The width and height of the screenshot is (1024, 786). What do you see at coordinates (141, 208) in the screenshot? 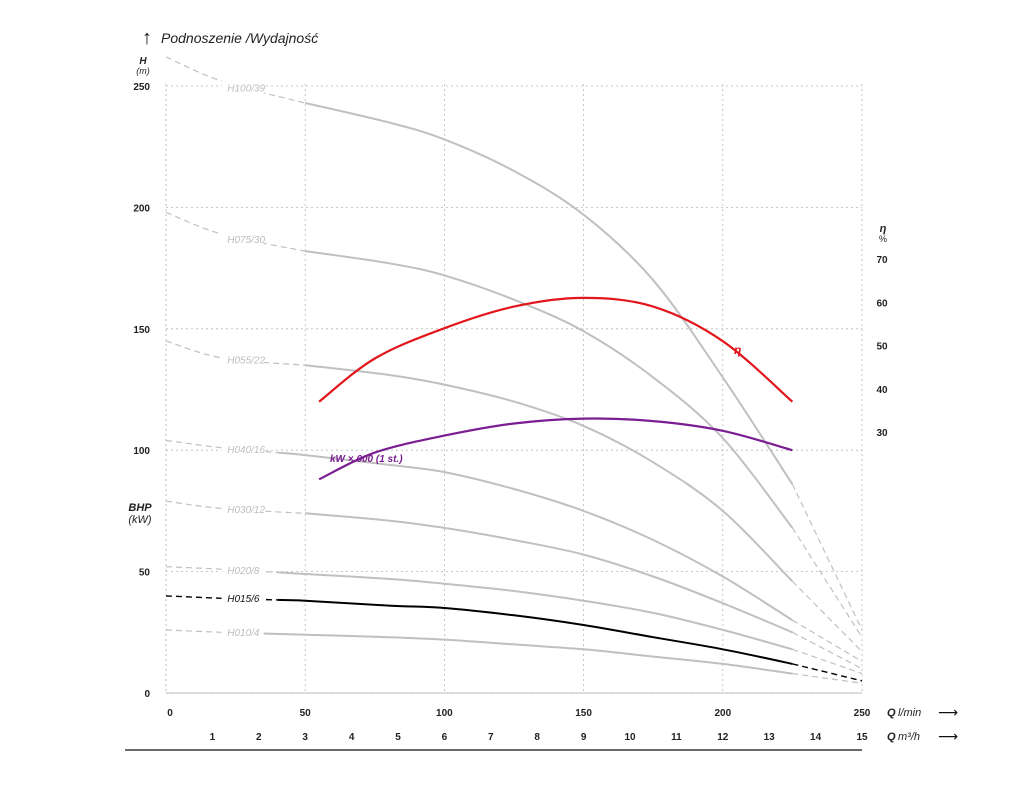
I see `y-tick-label: 200` at bounding box center [141, 208].